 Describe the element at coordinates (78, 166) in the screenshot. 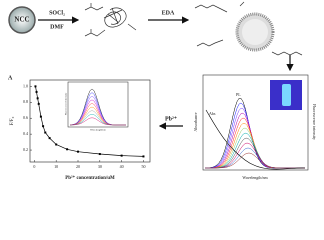

I see `x-tick-label: 20` at that location.